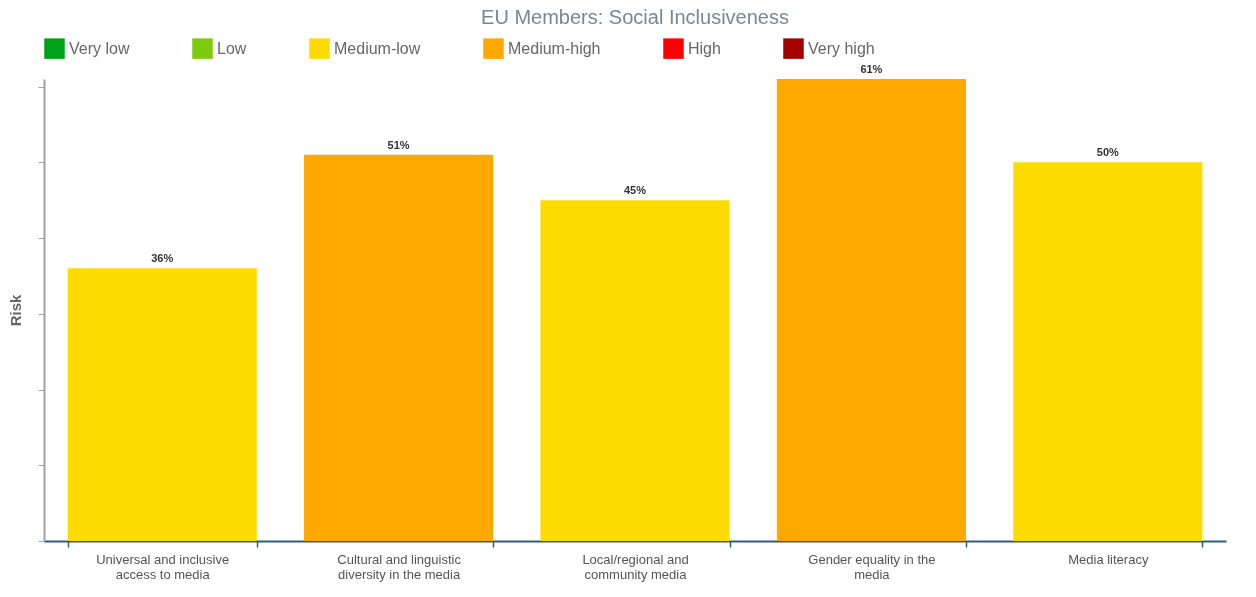  What do you see at coordinates (377, 48) in the screenshot?
I see `legend-label: Medium-low` at bounding box center [377, 48].